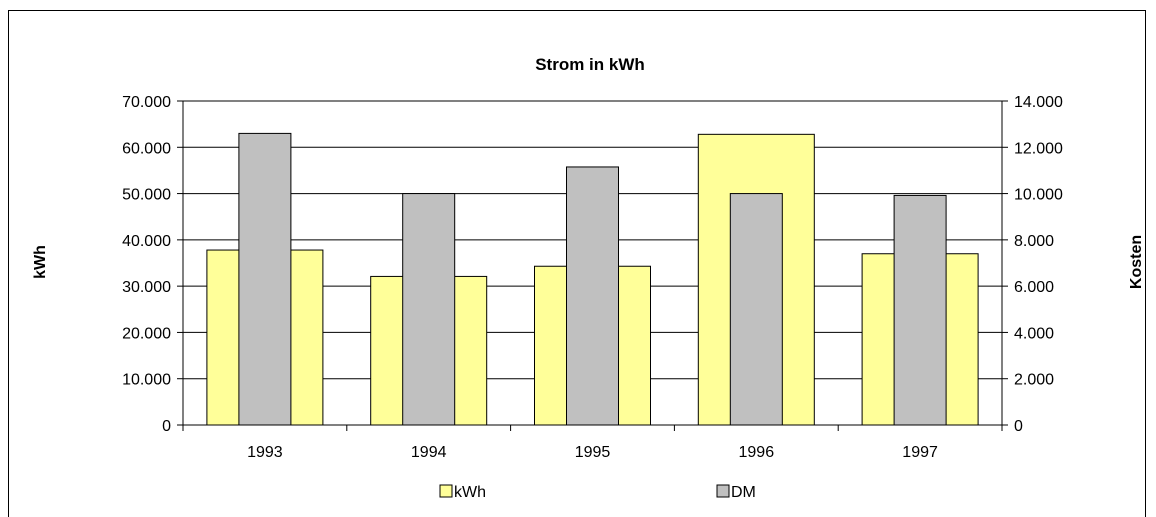  I want to click on y-tick-label: 70.000, so click(146, 102).